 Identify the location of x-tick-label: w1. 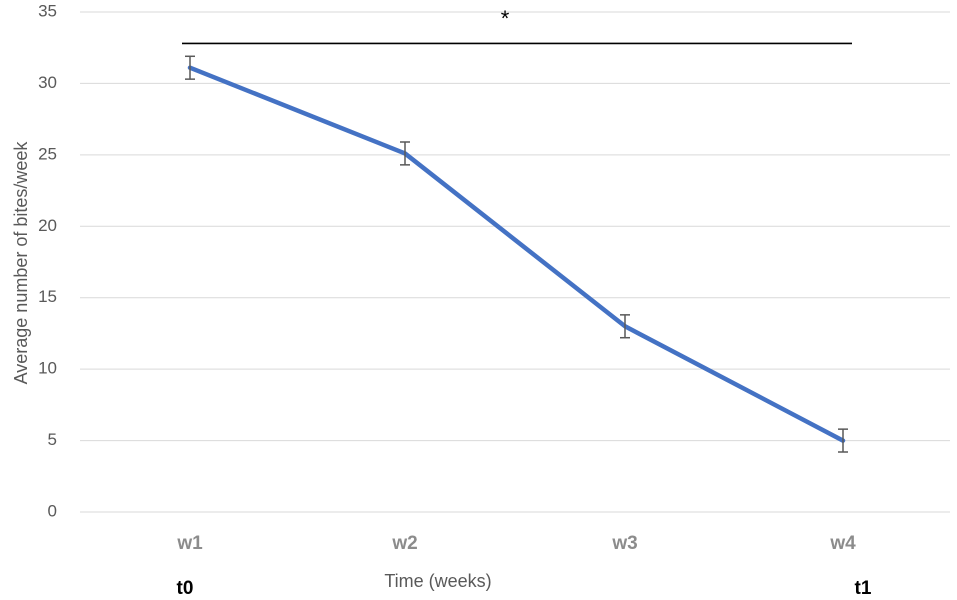
(189, 543).